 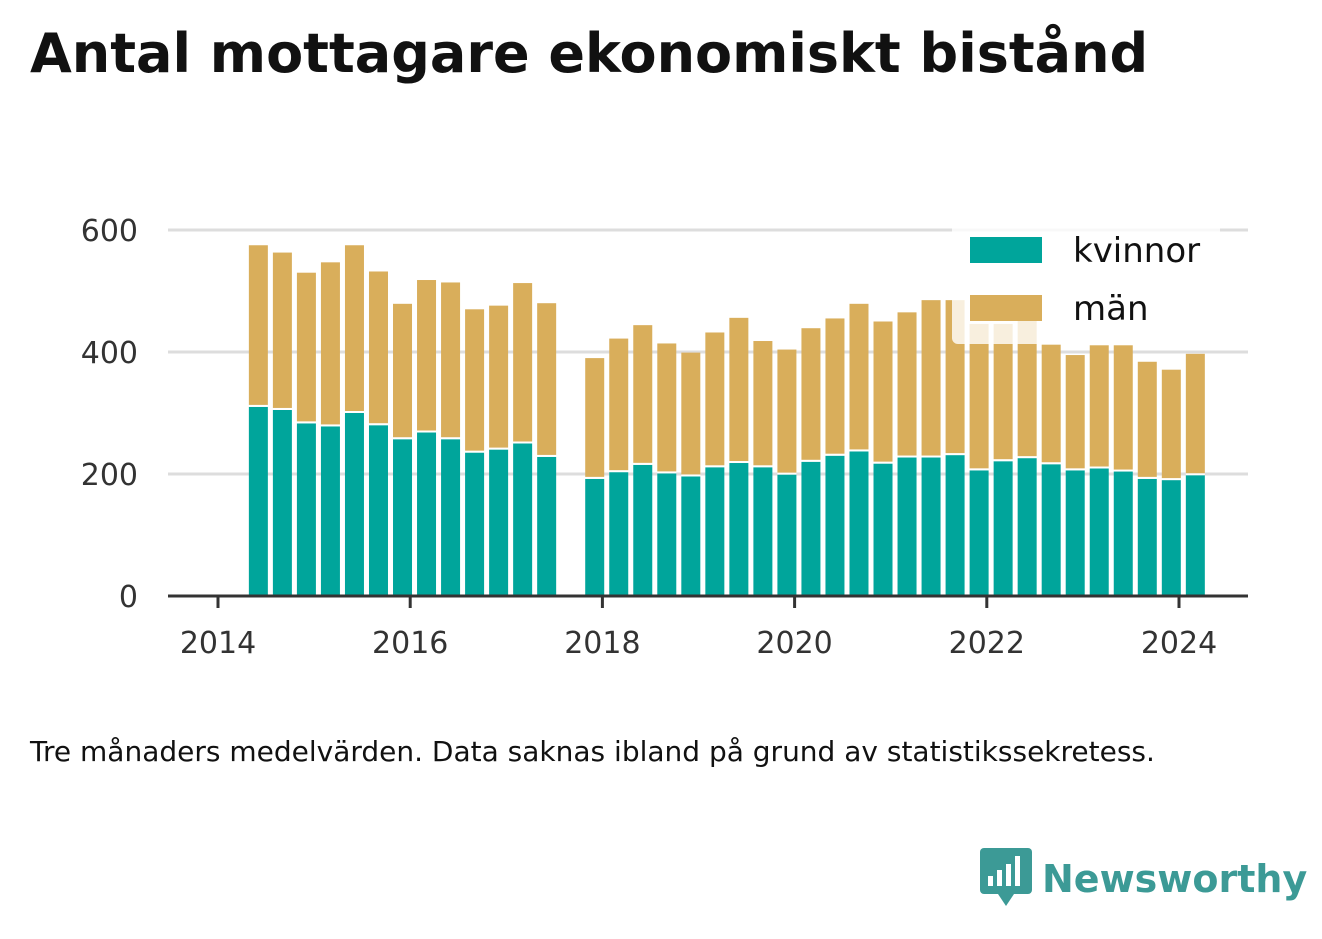 I want to click on x-tick-label: 2022, so click(x=987, y=643).